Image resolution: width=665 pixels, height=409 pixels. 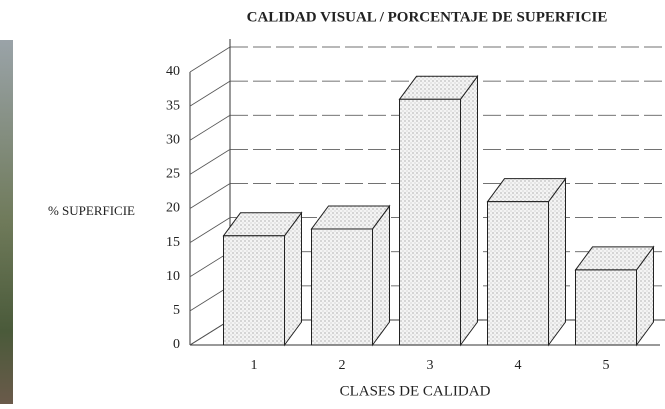 What do you see at coordinates (91, 210) in the screenshot?
I see `y-axis-label: % SUPERFICIE` at bounding box center [91, 210].